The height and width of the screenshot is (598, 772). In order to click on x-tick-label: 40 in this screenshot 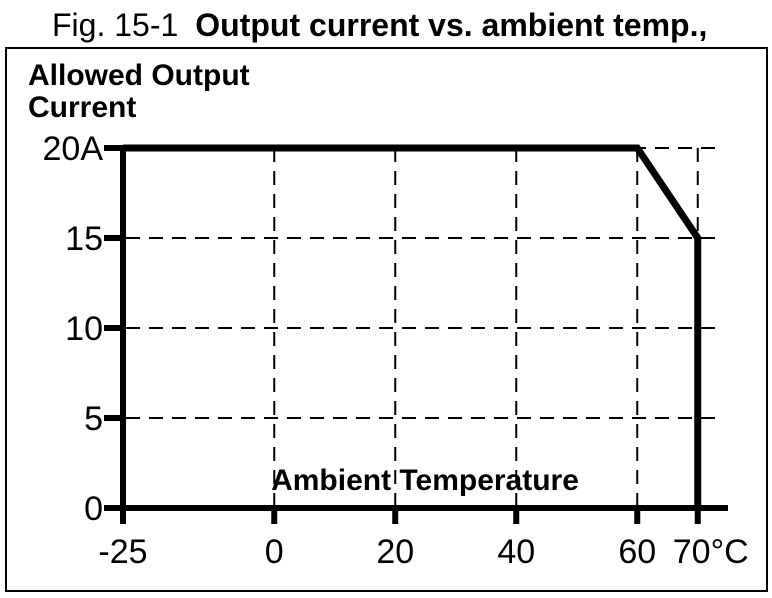, I will do `click(516, 552)`.